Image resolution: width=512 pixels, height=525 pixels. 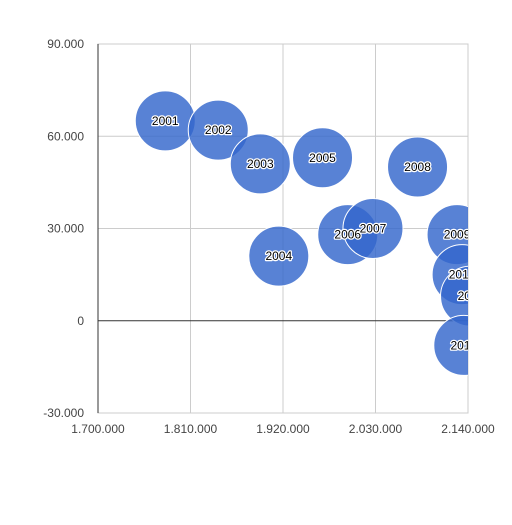 I want to click on y-axis: -30.000 0 30.000 60.000 90.000, so click(x=63, y=228).